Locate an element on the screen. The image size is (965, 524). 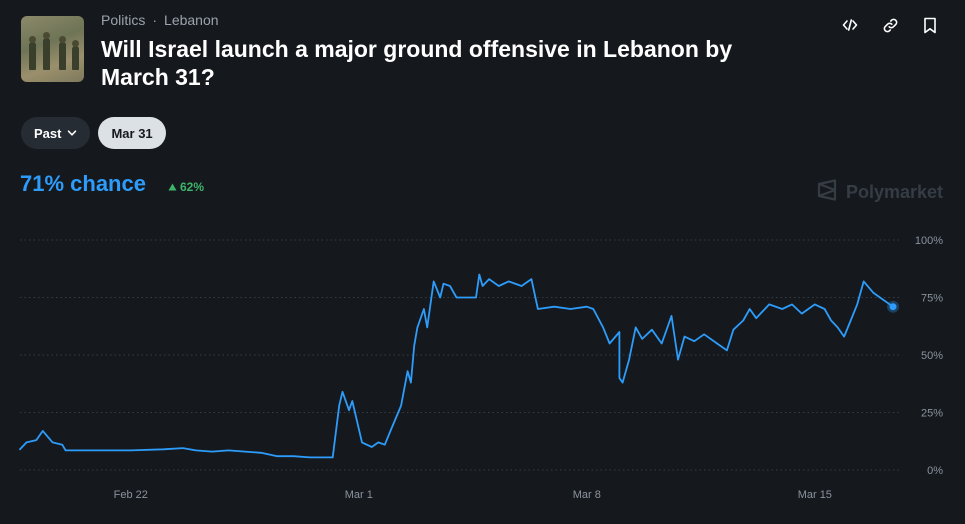
brand-watermark: Polymarket is located at coordinates (879, 192).